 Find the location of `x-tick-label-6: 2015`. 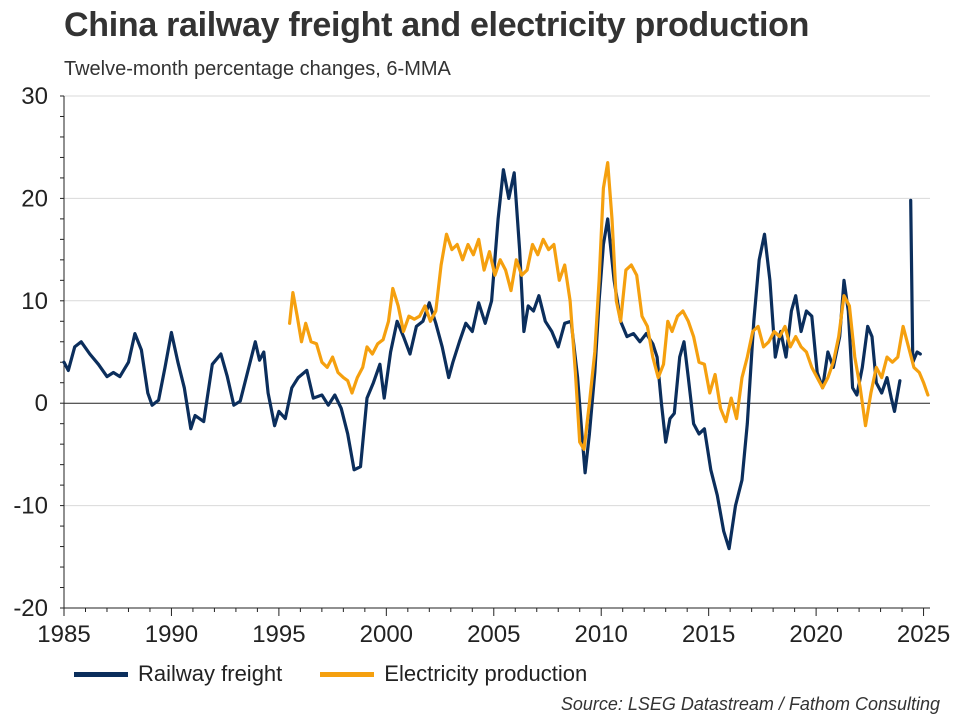

x-tick-label-6: 2015 is located at coordinates (708, 634).